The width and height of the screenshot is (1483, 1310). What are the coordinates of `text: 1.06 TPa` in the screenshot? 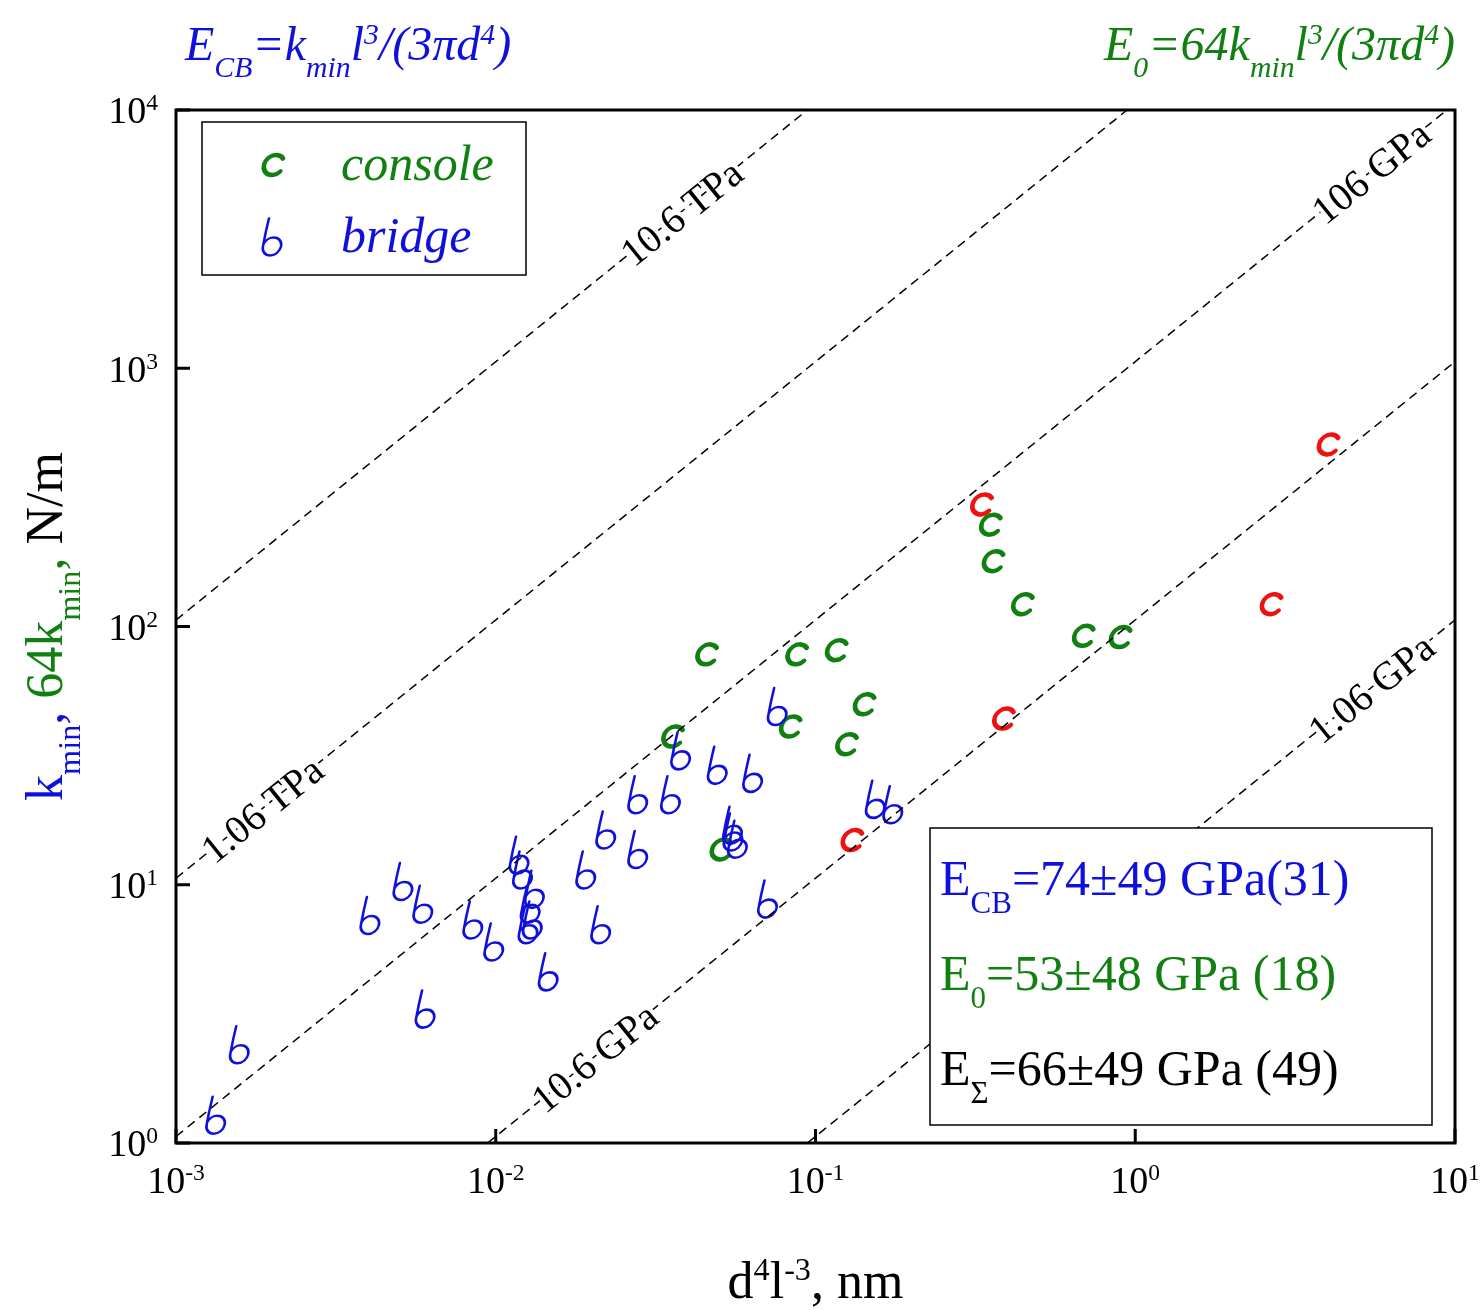 It's located at (262, 809).